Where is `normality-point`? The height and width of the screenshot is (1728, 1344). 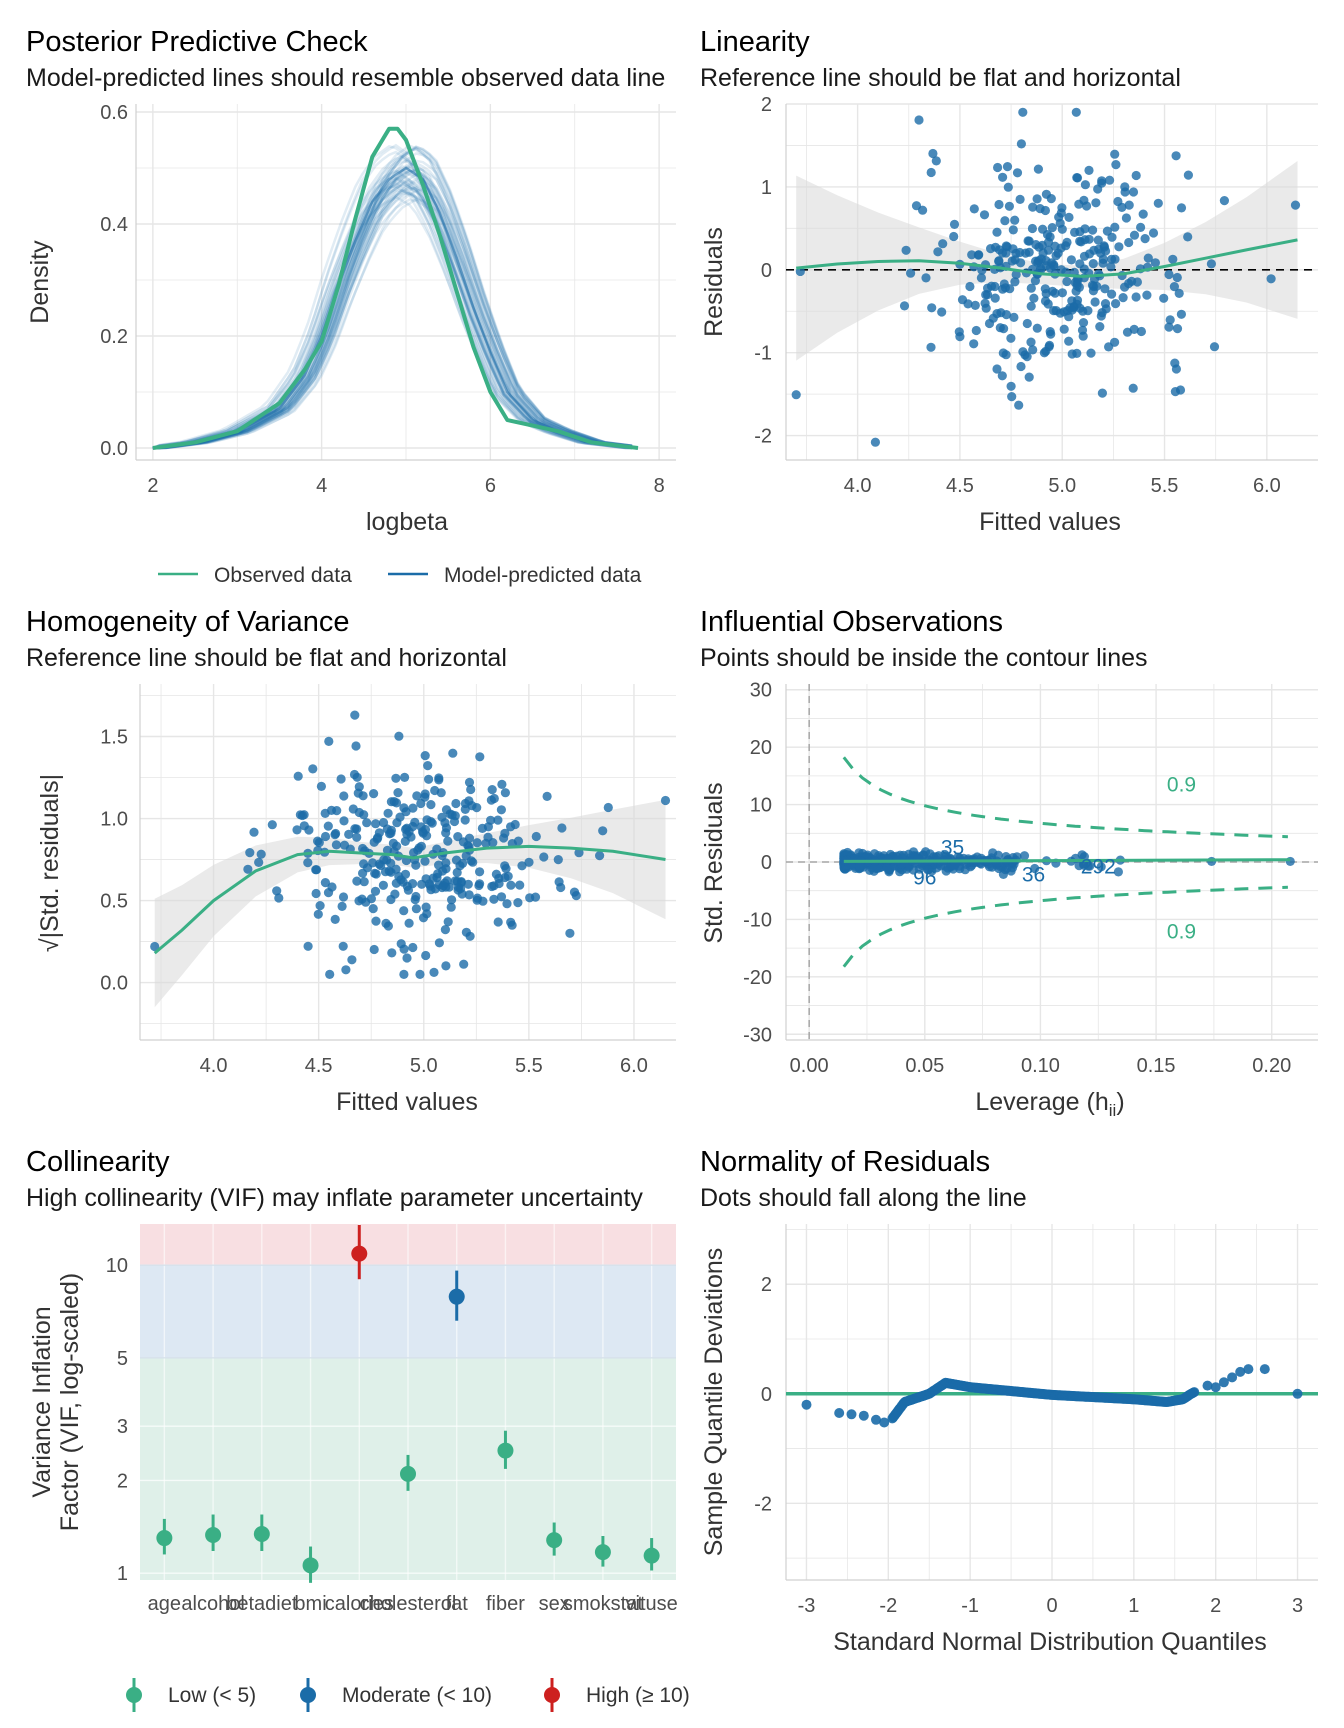 normality-point is located at coordinates (1232, 1377).